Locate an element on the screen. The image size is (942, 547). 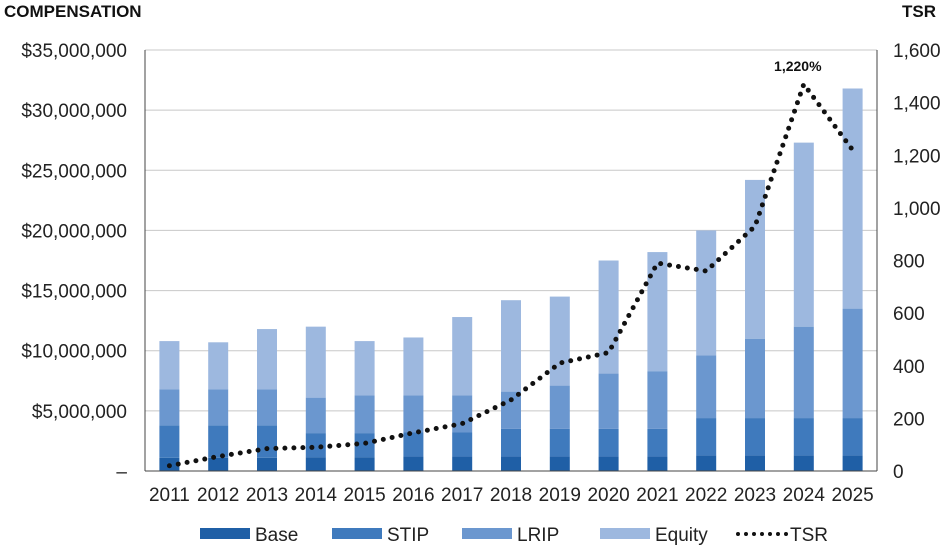
bar-equity-2021 is located at coordinates (657, 312).